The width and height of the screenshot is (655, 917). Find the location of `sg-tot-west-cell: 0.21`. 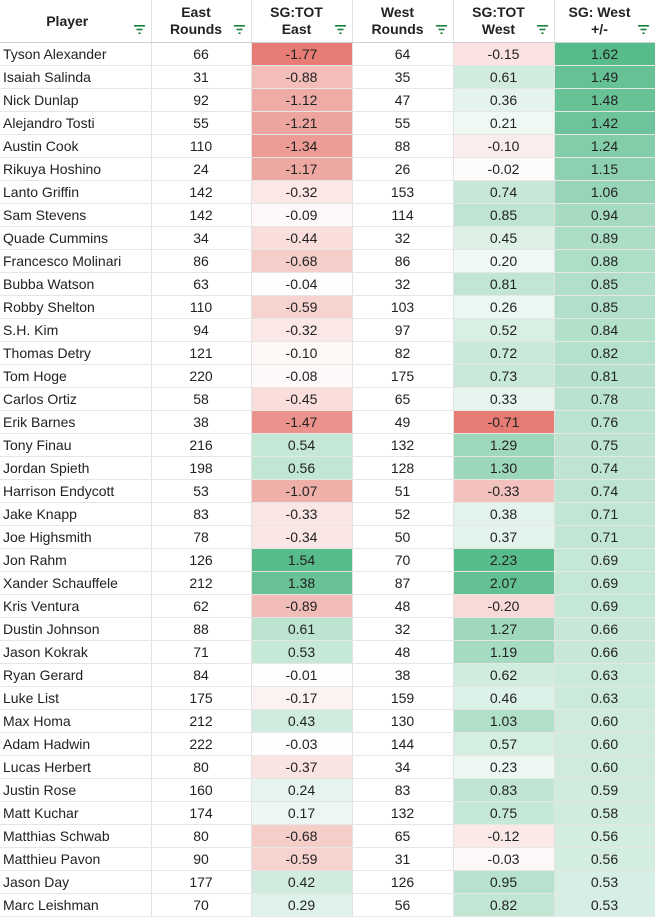

sg-tot-west-cell: 0.21 is located at coordinates (504, 123).